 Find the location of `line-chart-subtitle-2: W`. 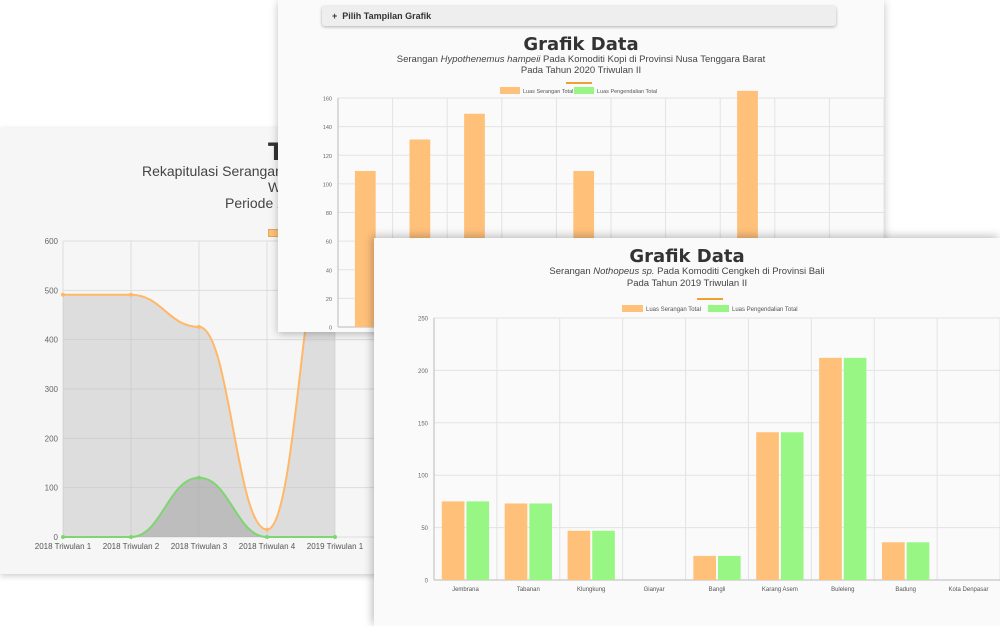

line-chart-subtitle-2: W is located at coordinates (275, 187).